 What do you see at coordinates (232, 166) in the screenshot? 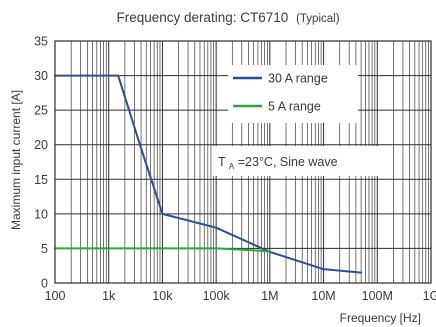
I see `annotation-subscript: A` at bounding box center [232, 166].